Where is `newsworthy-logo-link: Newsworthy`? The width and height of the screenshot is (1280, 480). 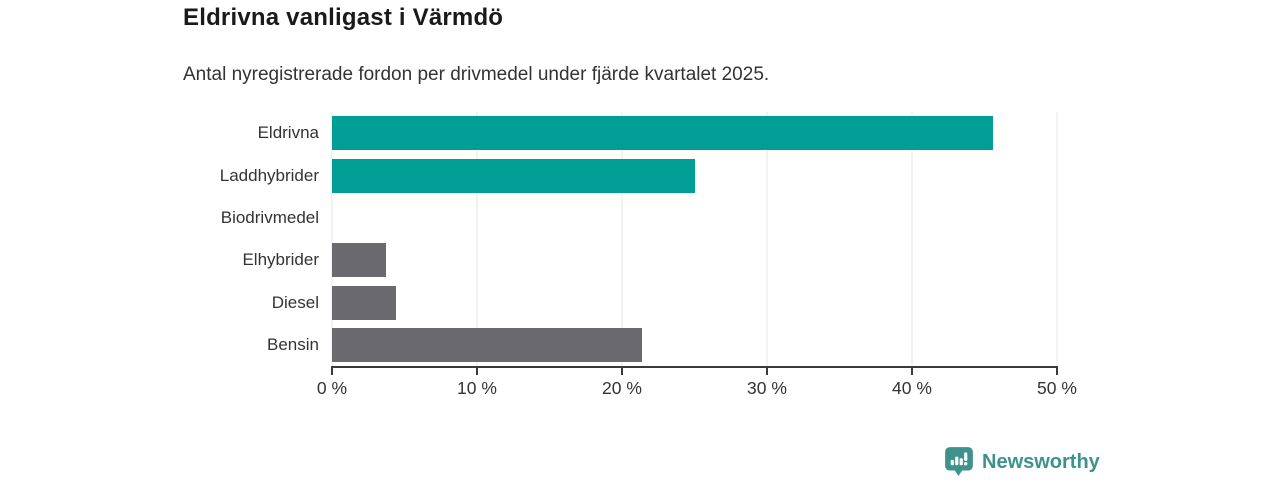
newsworthy-logo-link: Newsworthy is located at coordinates (1022, 462).